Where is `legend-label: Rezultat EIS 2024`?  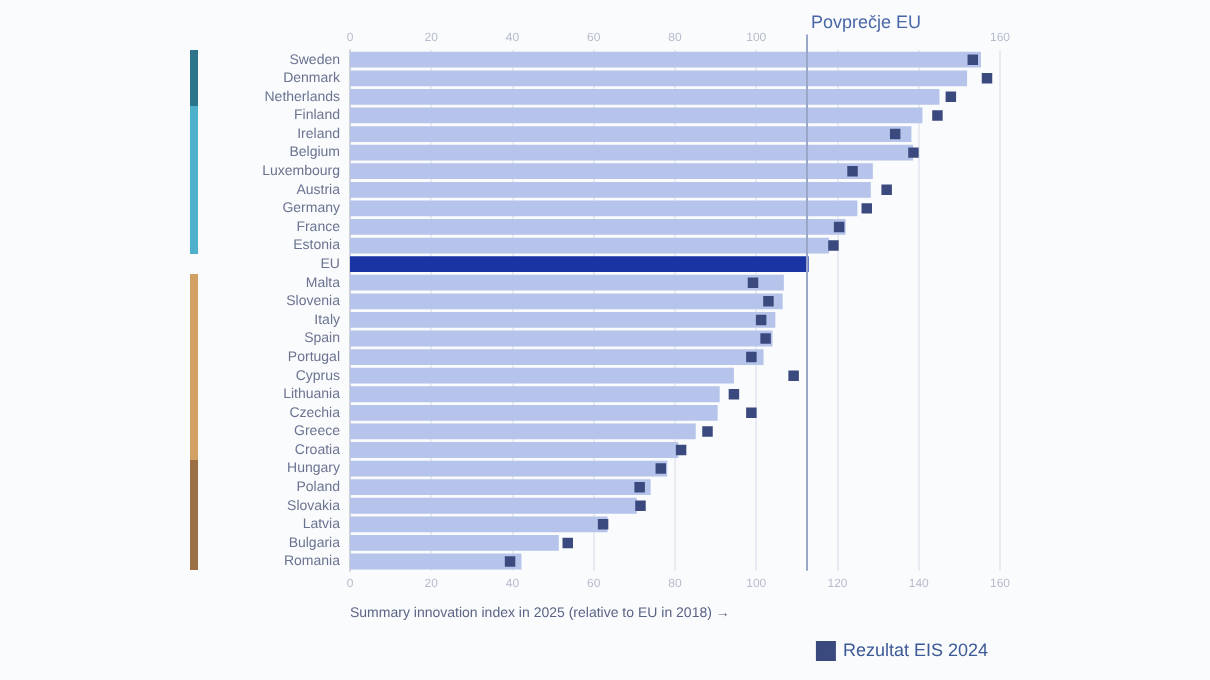
legend-label: Rezultat EIS 2024 is located at coordinates (915, 649).